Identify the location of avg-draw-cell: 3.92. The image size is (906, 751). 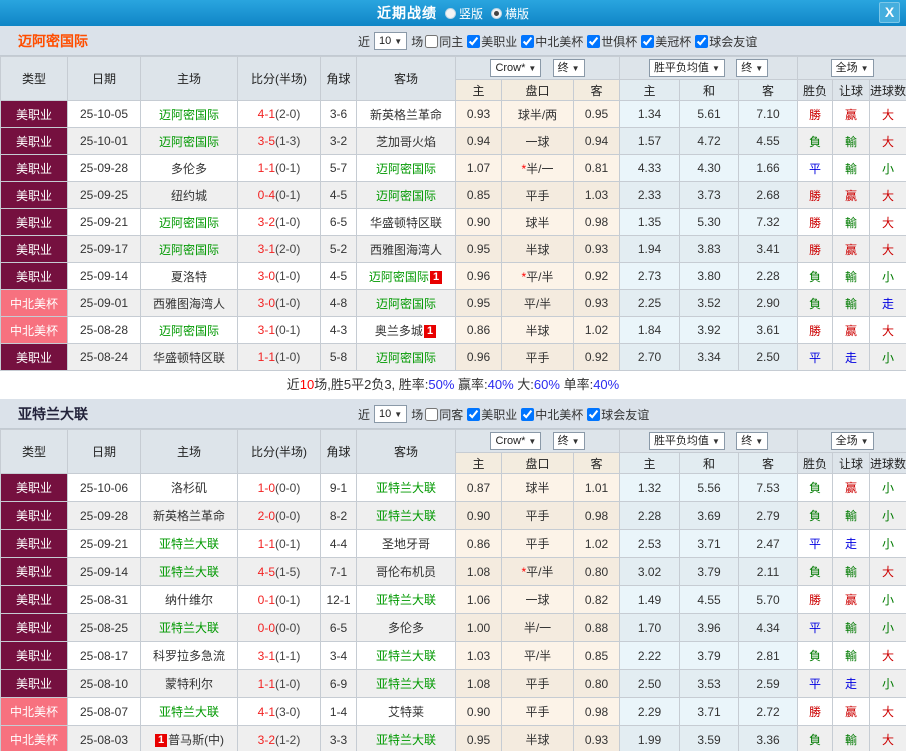
(709, 330).